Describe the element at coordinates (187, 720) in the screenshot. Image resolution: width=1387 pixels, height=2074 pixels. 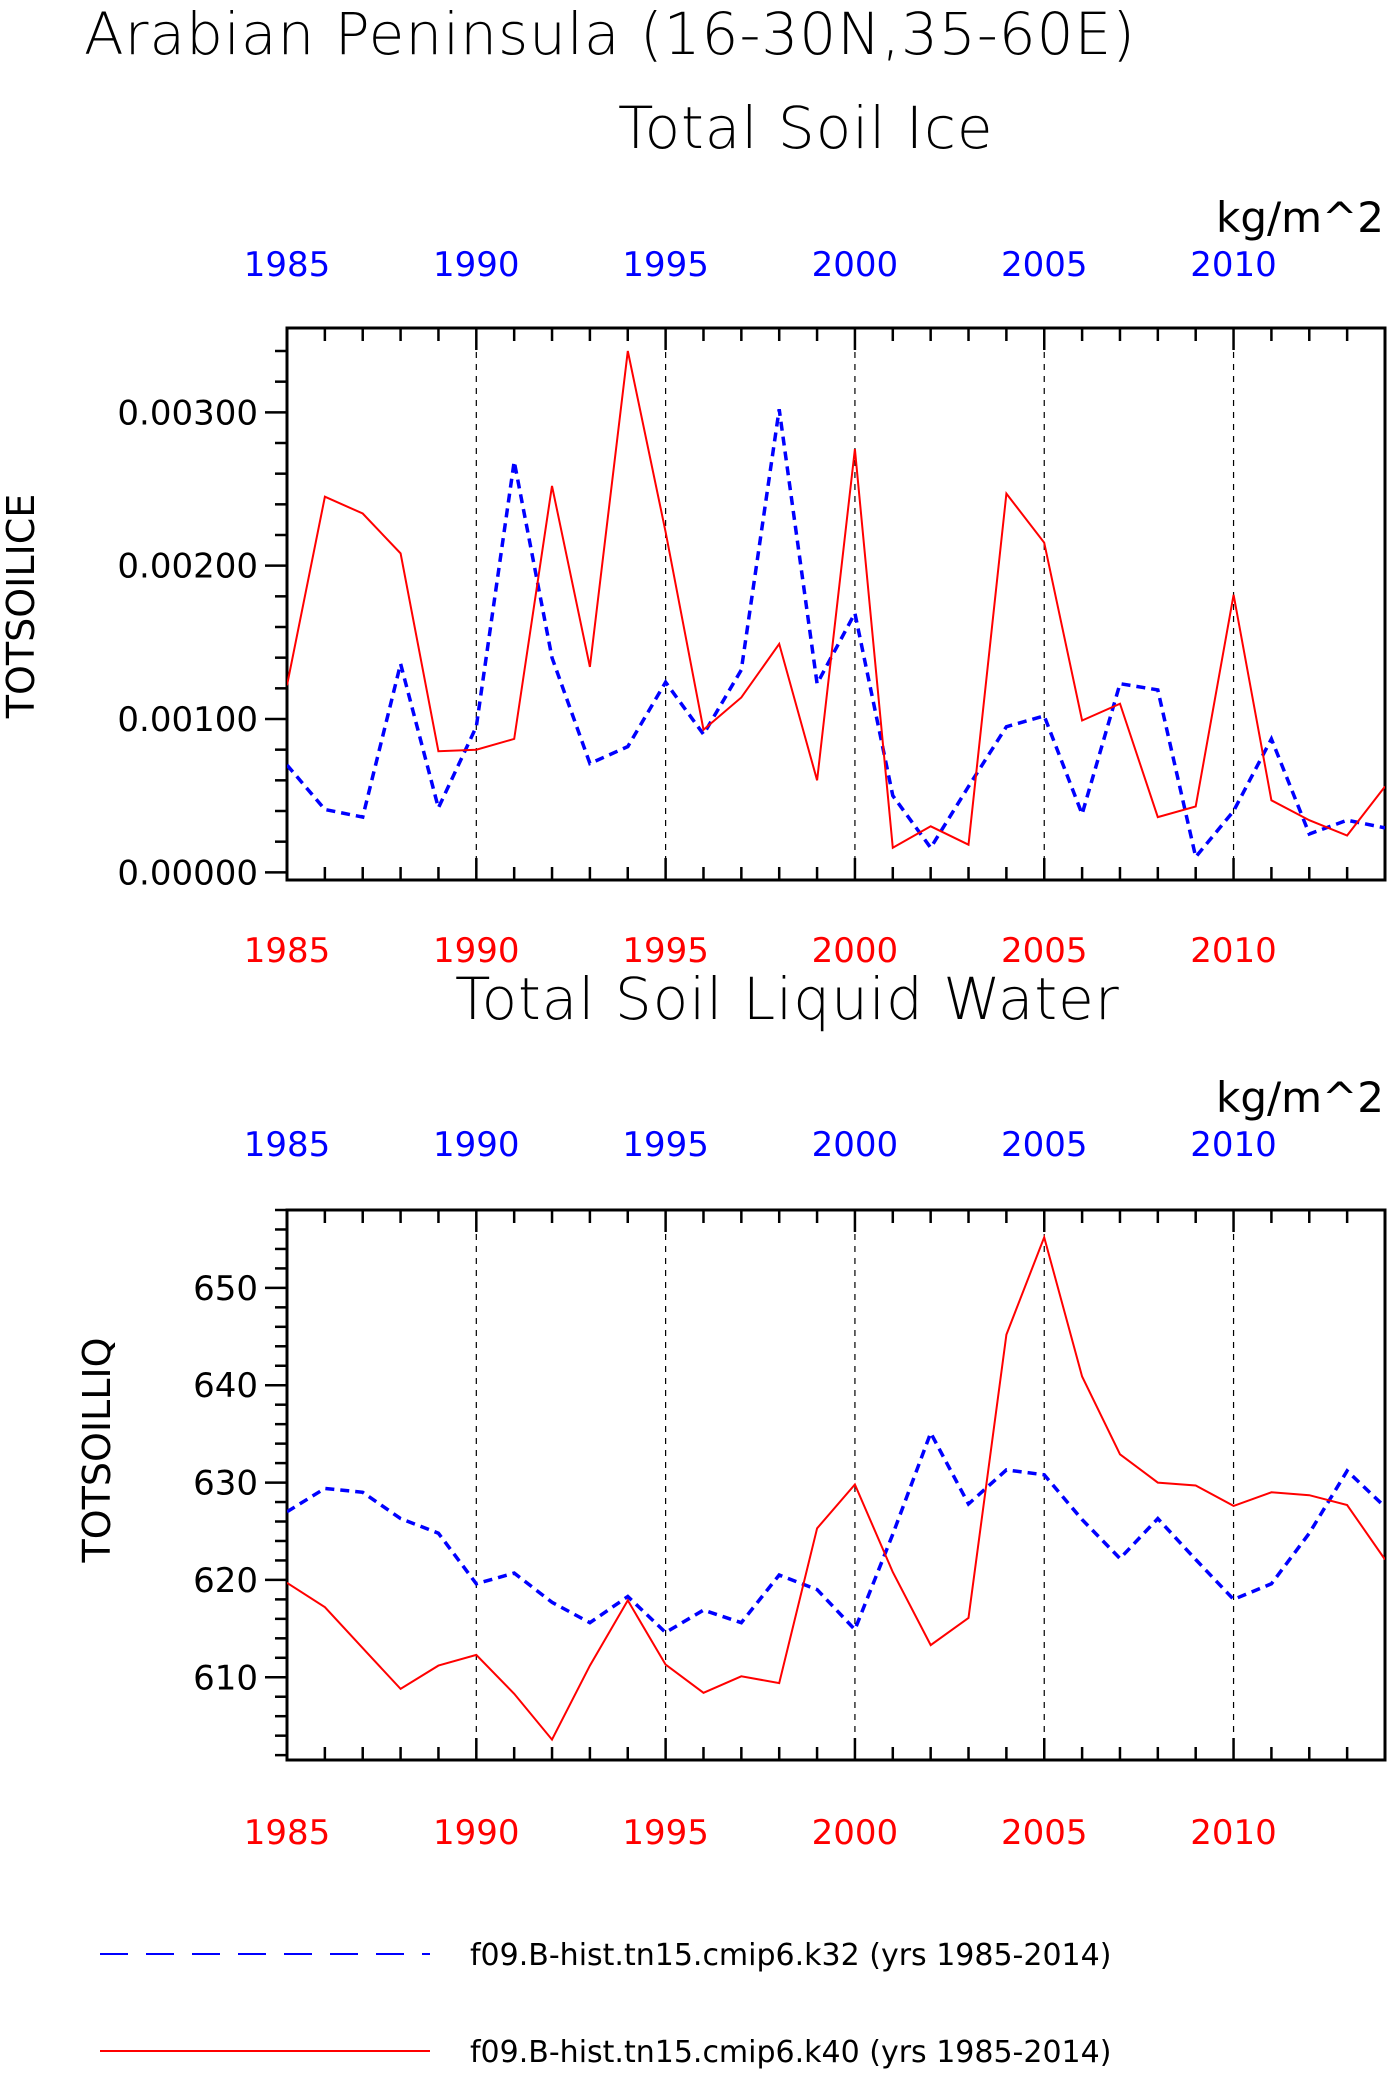
I see `y-tick-label: 0.00100` at that location.